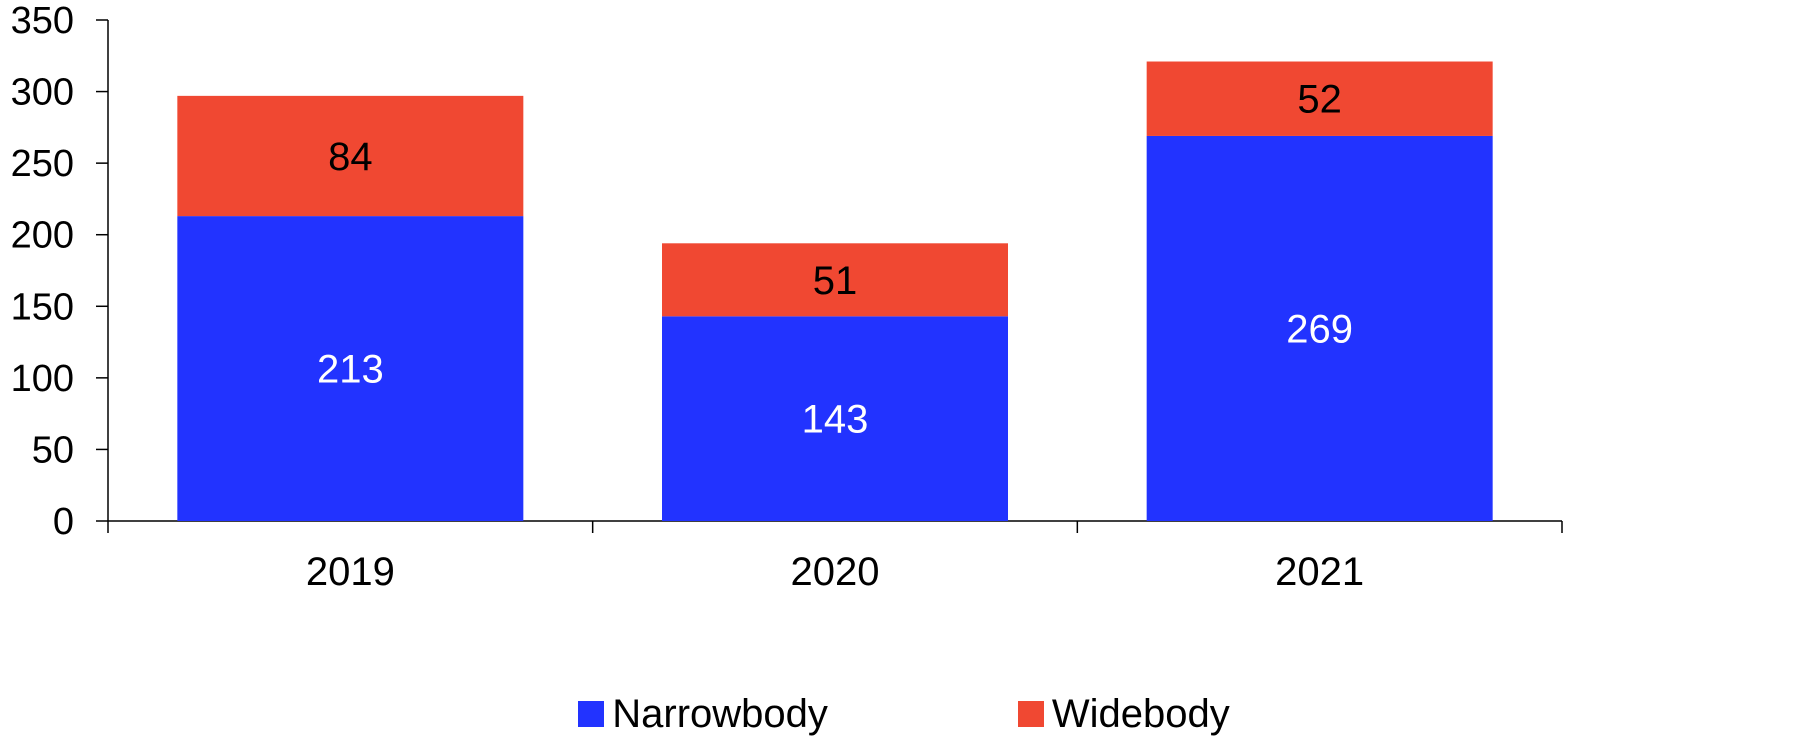 The width and height of the screenshot is (1808, 738). I want to click on data-label-narrowbody-2021: 269, so click(1319, 329).